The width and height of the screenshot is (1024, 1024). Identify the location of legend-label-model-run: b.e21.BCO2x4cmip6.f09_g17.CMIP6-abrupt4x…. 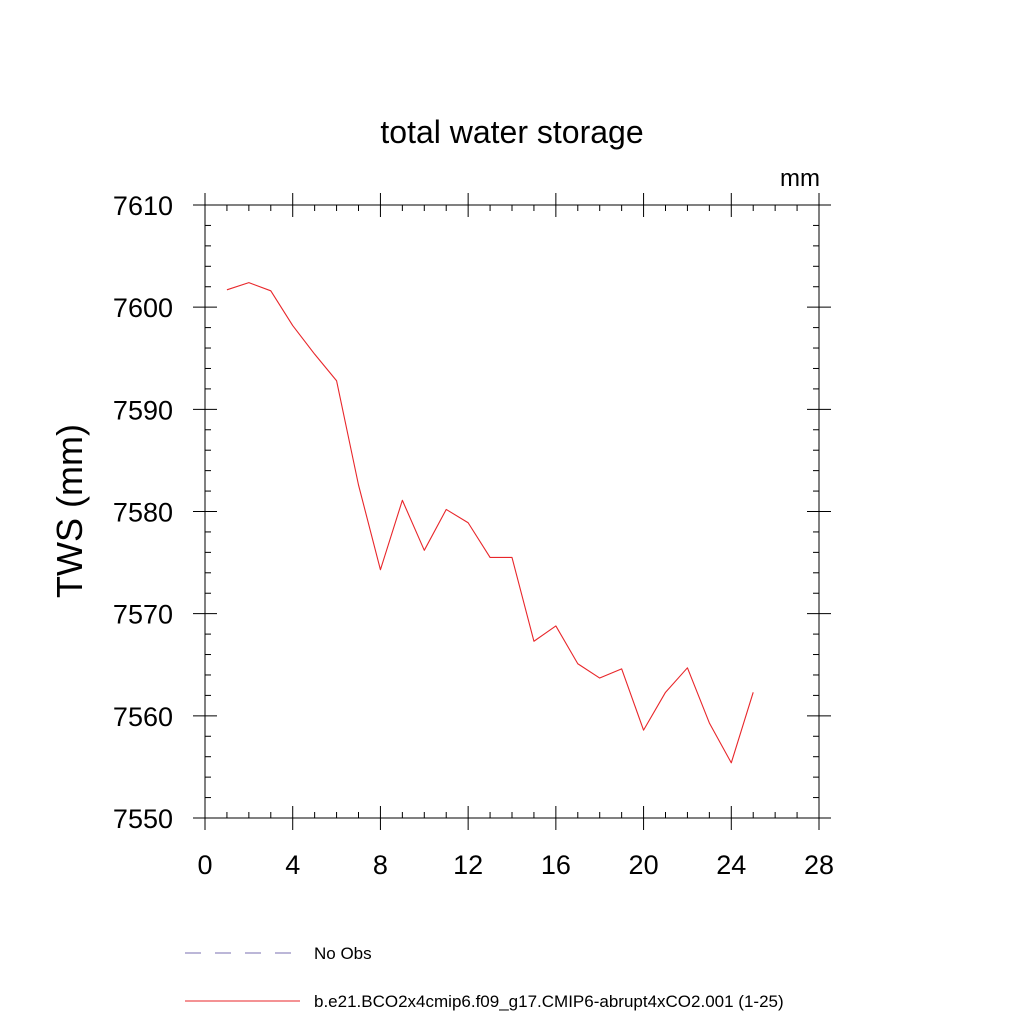
(549, 1001).